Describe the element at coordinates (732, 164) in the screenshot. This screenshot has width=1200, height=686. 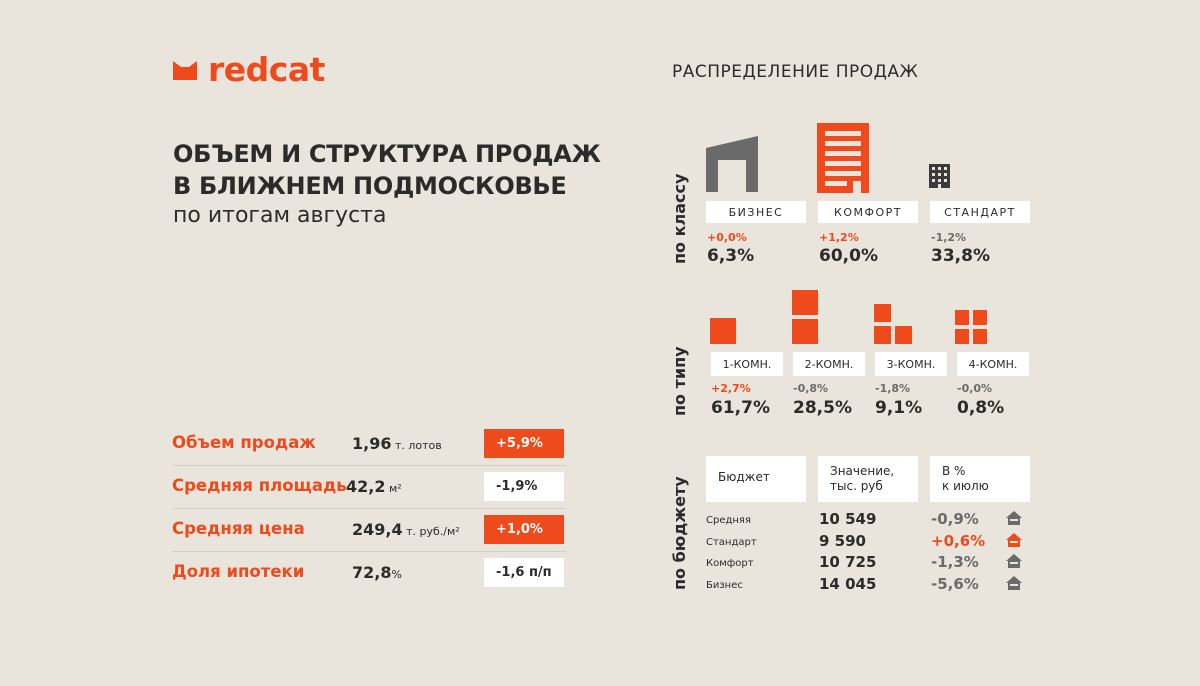
I see `business-building-icon` at that location.